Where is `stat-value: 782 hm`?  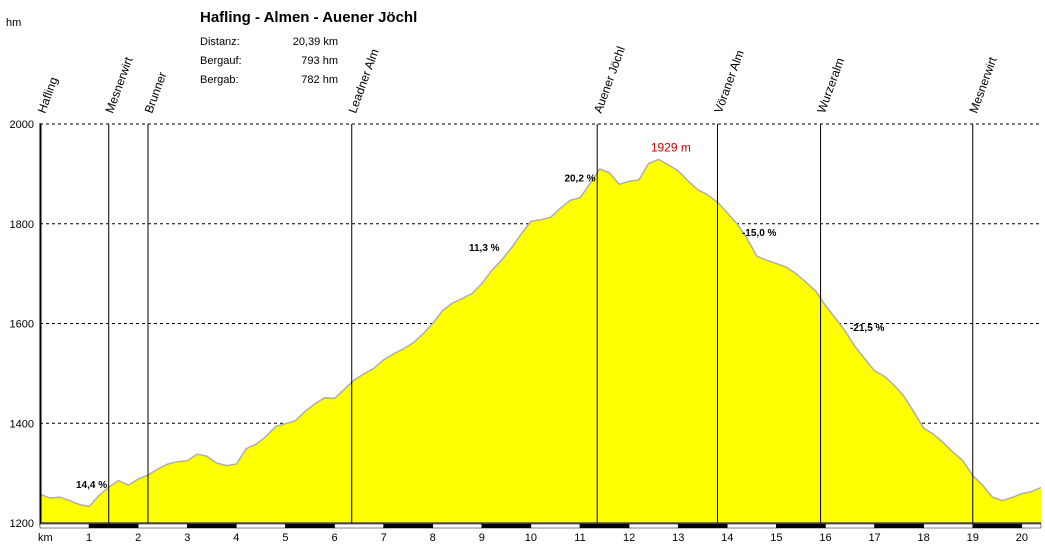 stat-value: 782 hm is located at coordinates (319, 80).